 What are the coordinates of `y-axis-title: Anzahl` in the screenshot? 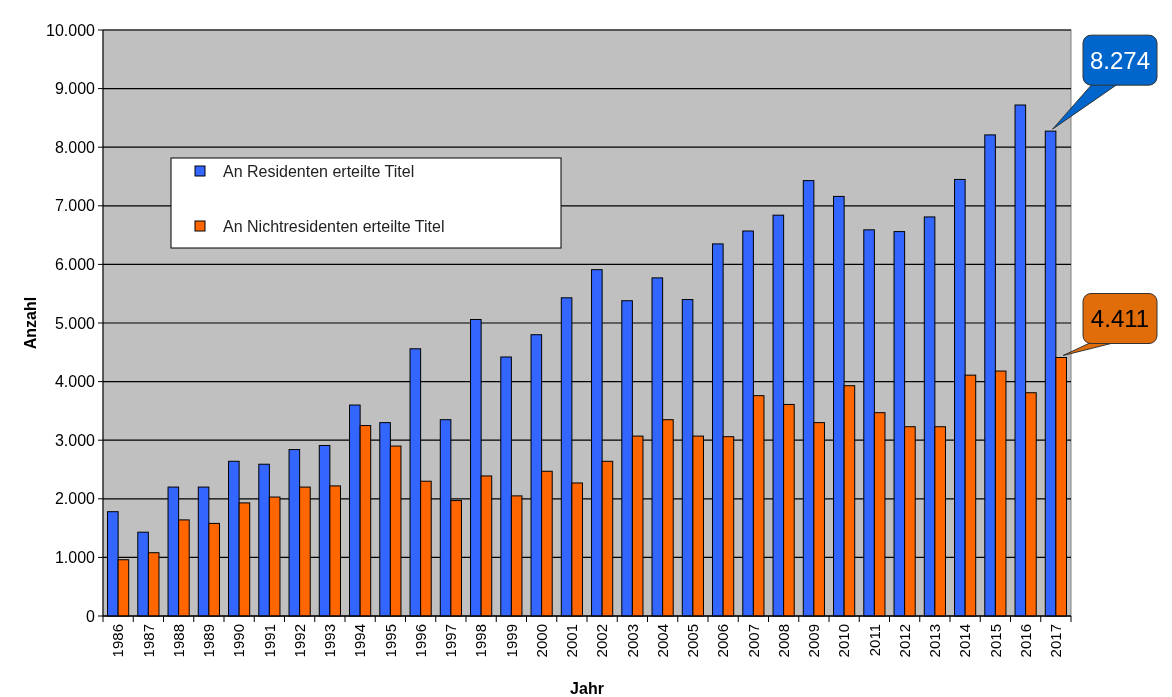 It's located at (30, 323).